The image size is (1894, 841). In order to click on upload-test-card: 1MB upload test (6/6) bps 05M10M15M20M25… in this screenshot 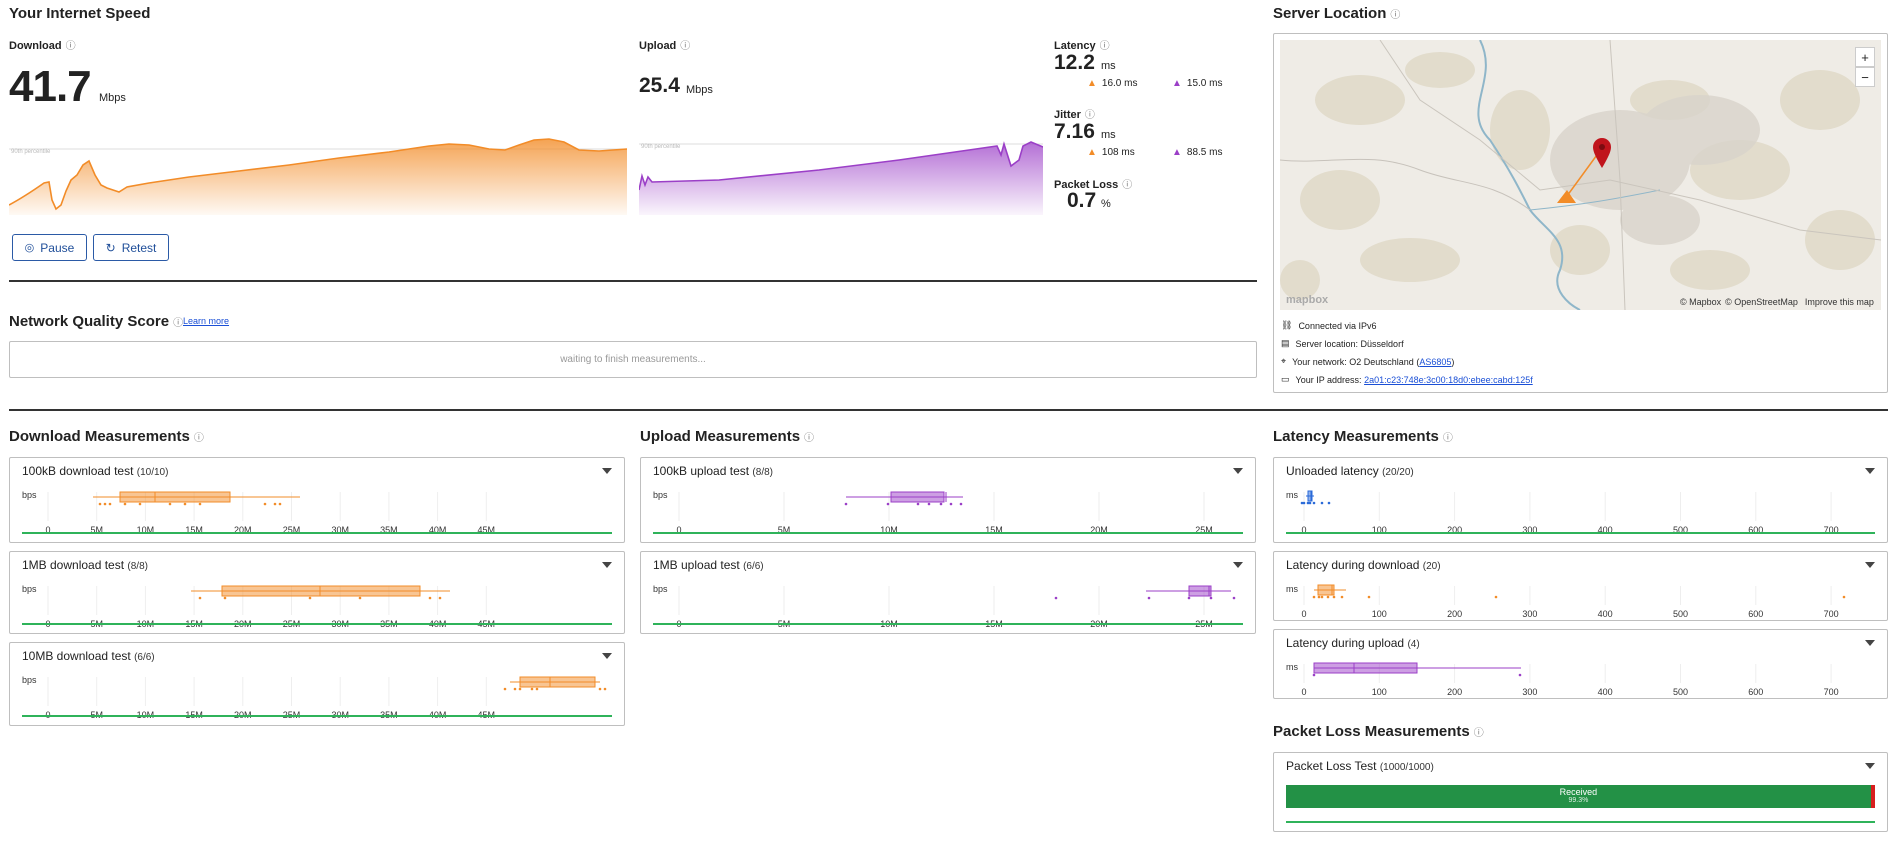, I will do `click(948, 592)`.